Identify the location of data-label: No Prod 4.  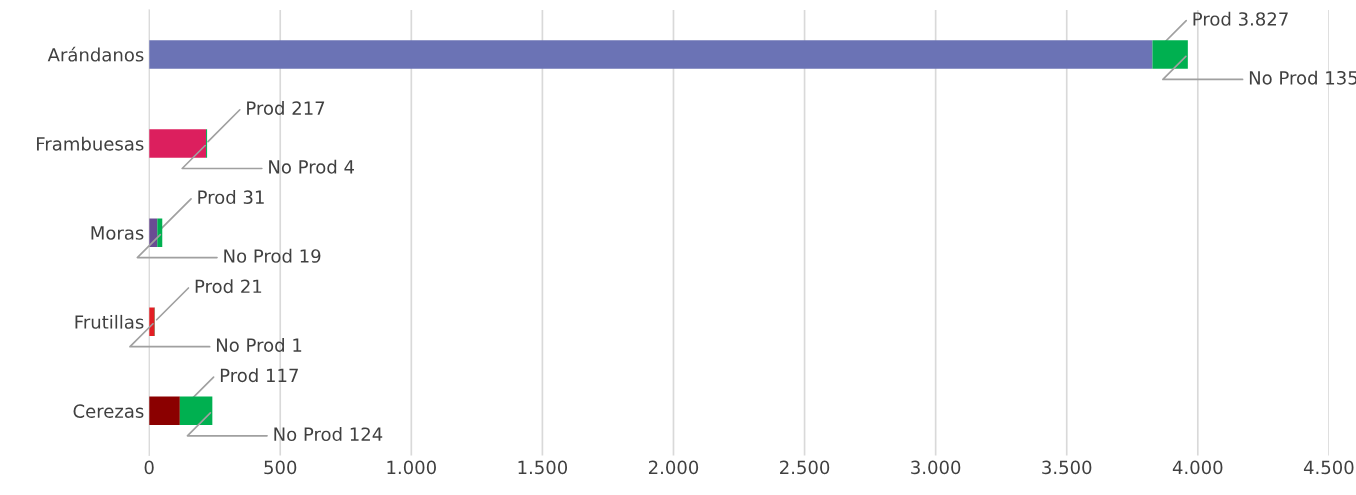
(311, 166).